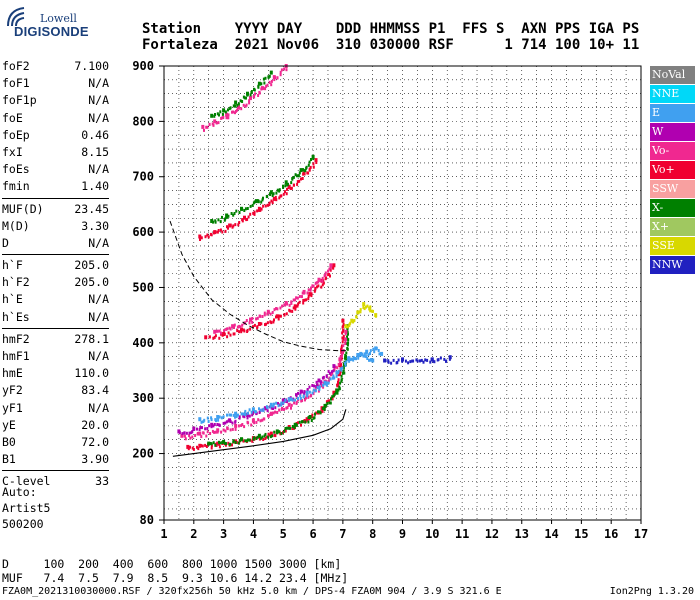 The width and height of the screenshot is (700, 600). What do you see at coordinates (95, 441) in the screenshot?
I see `param-value: 72.0` at bounding box center [95, 441].